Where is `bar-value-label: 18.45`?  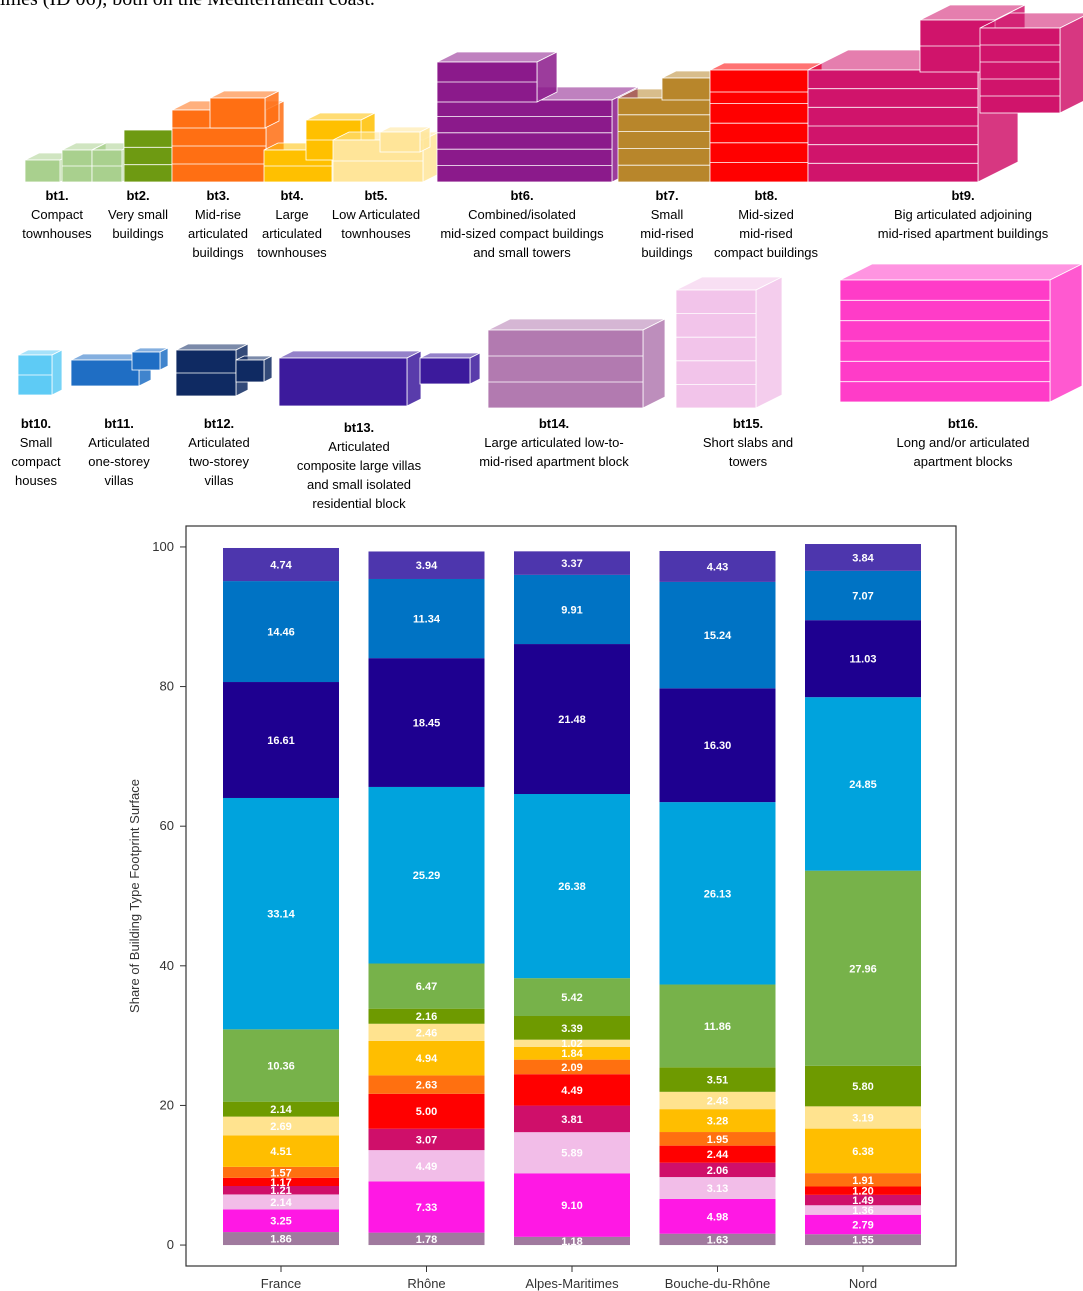 bar-value-label: 18.45 is located at coordinates (427, 724).